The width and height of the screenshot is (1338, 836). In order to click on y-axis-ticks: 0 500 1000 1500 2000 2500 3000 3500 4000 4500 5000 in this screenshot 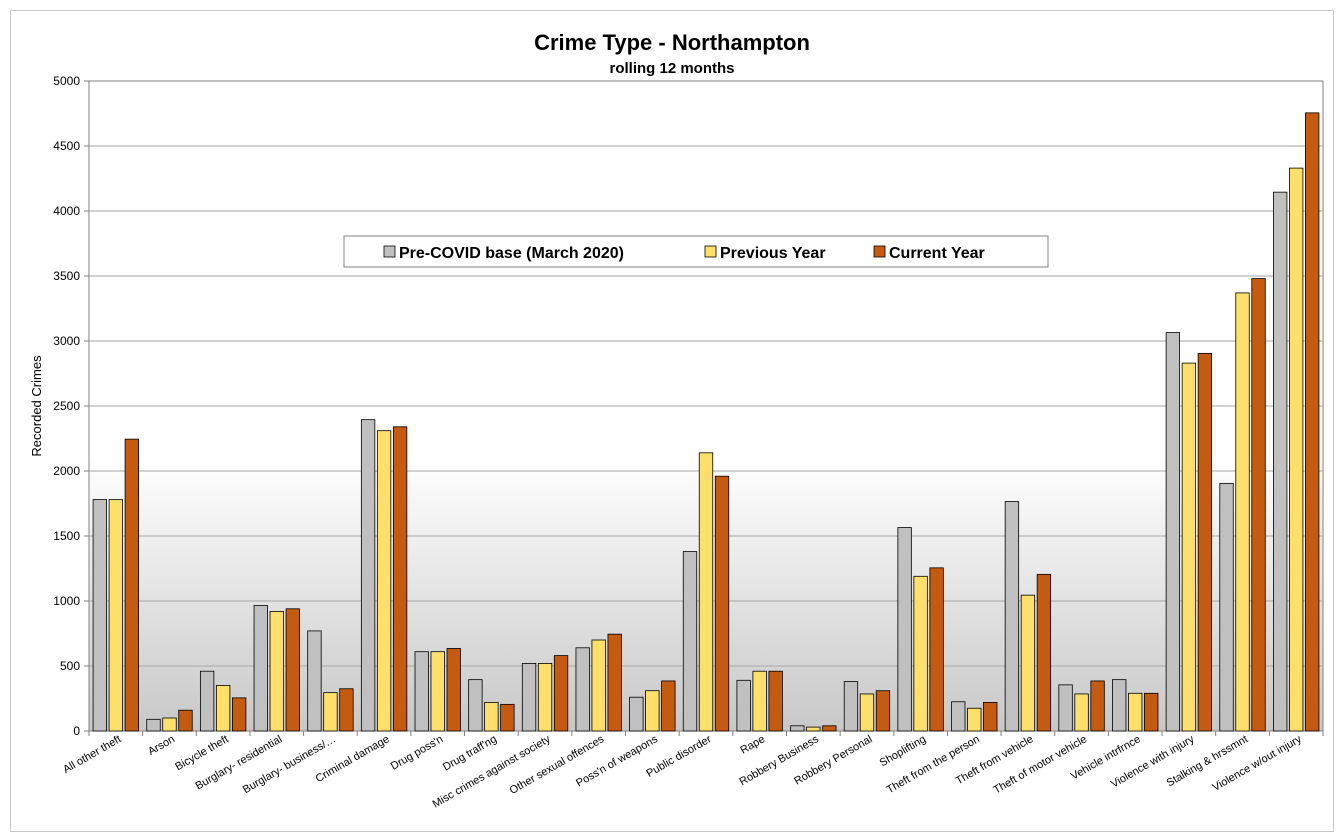, I will do `click(71, 406)`.